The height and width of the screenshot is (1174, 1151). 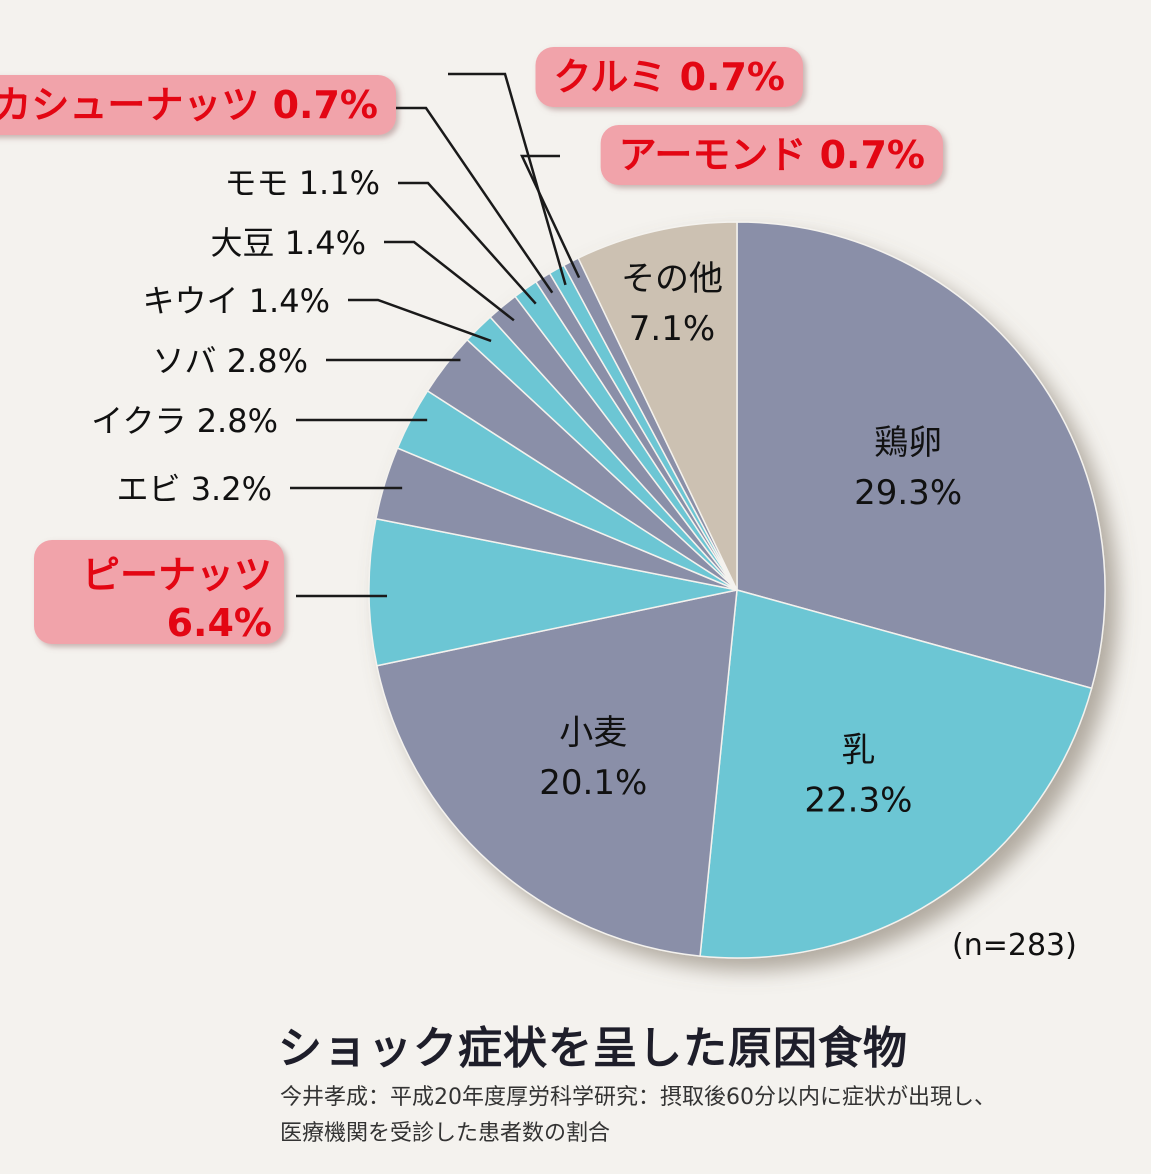 What do you see at coordinates (858, 800) in the screenshot?
I see `slice-value-label-1: 22.3%` at bounding box center [858, 800].